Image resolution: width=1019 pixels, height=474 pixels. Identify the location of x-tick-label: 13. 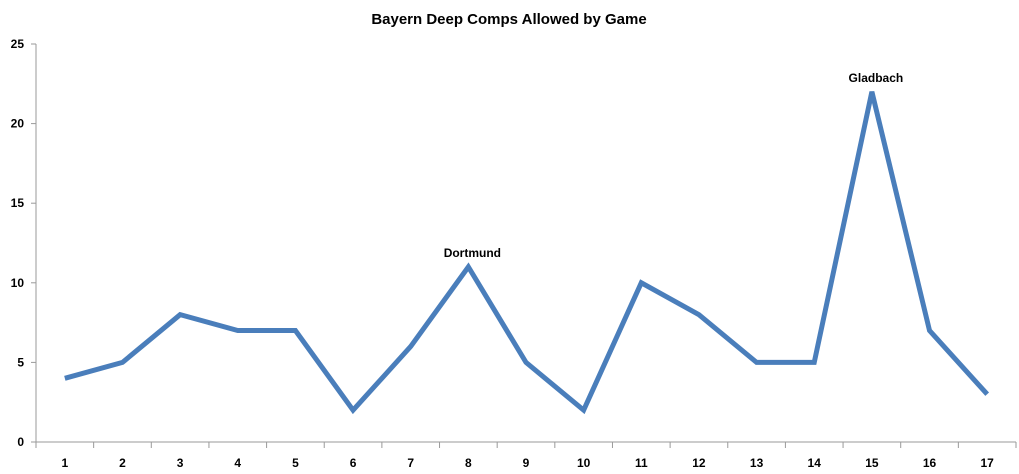
(757, 463).